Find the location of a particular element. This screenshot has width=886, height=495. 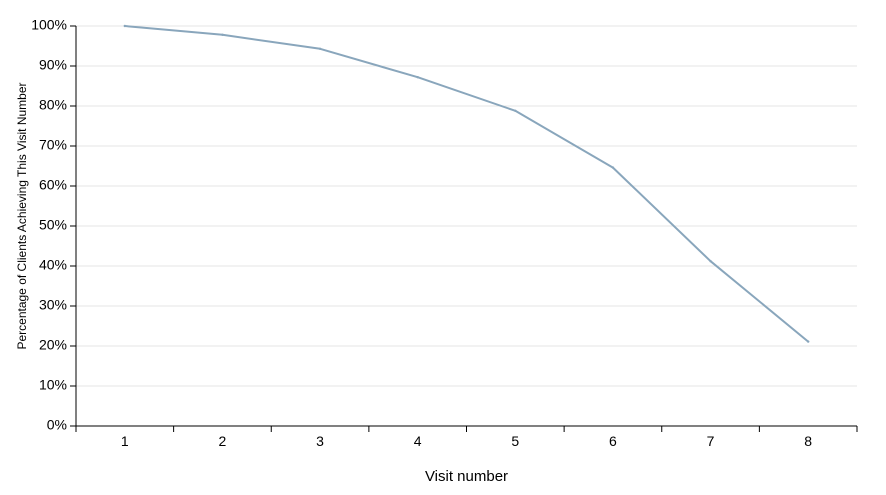

x-tick-label: 4 is located at coordinates (418, 441).